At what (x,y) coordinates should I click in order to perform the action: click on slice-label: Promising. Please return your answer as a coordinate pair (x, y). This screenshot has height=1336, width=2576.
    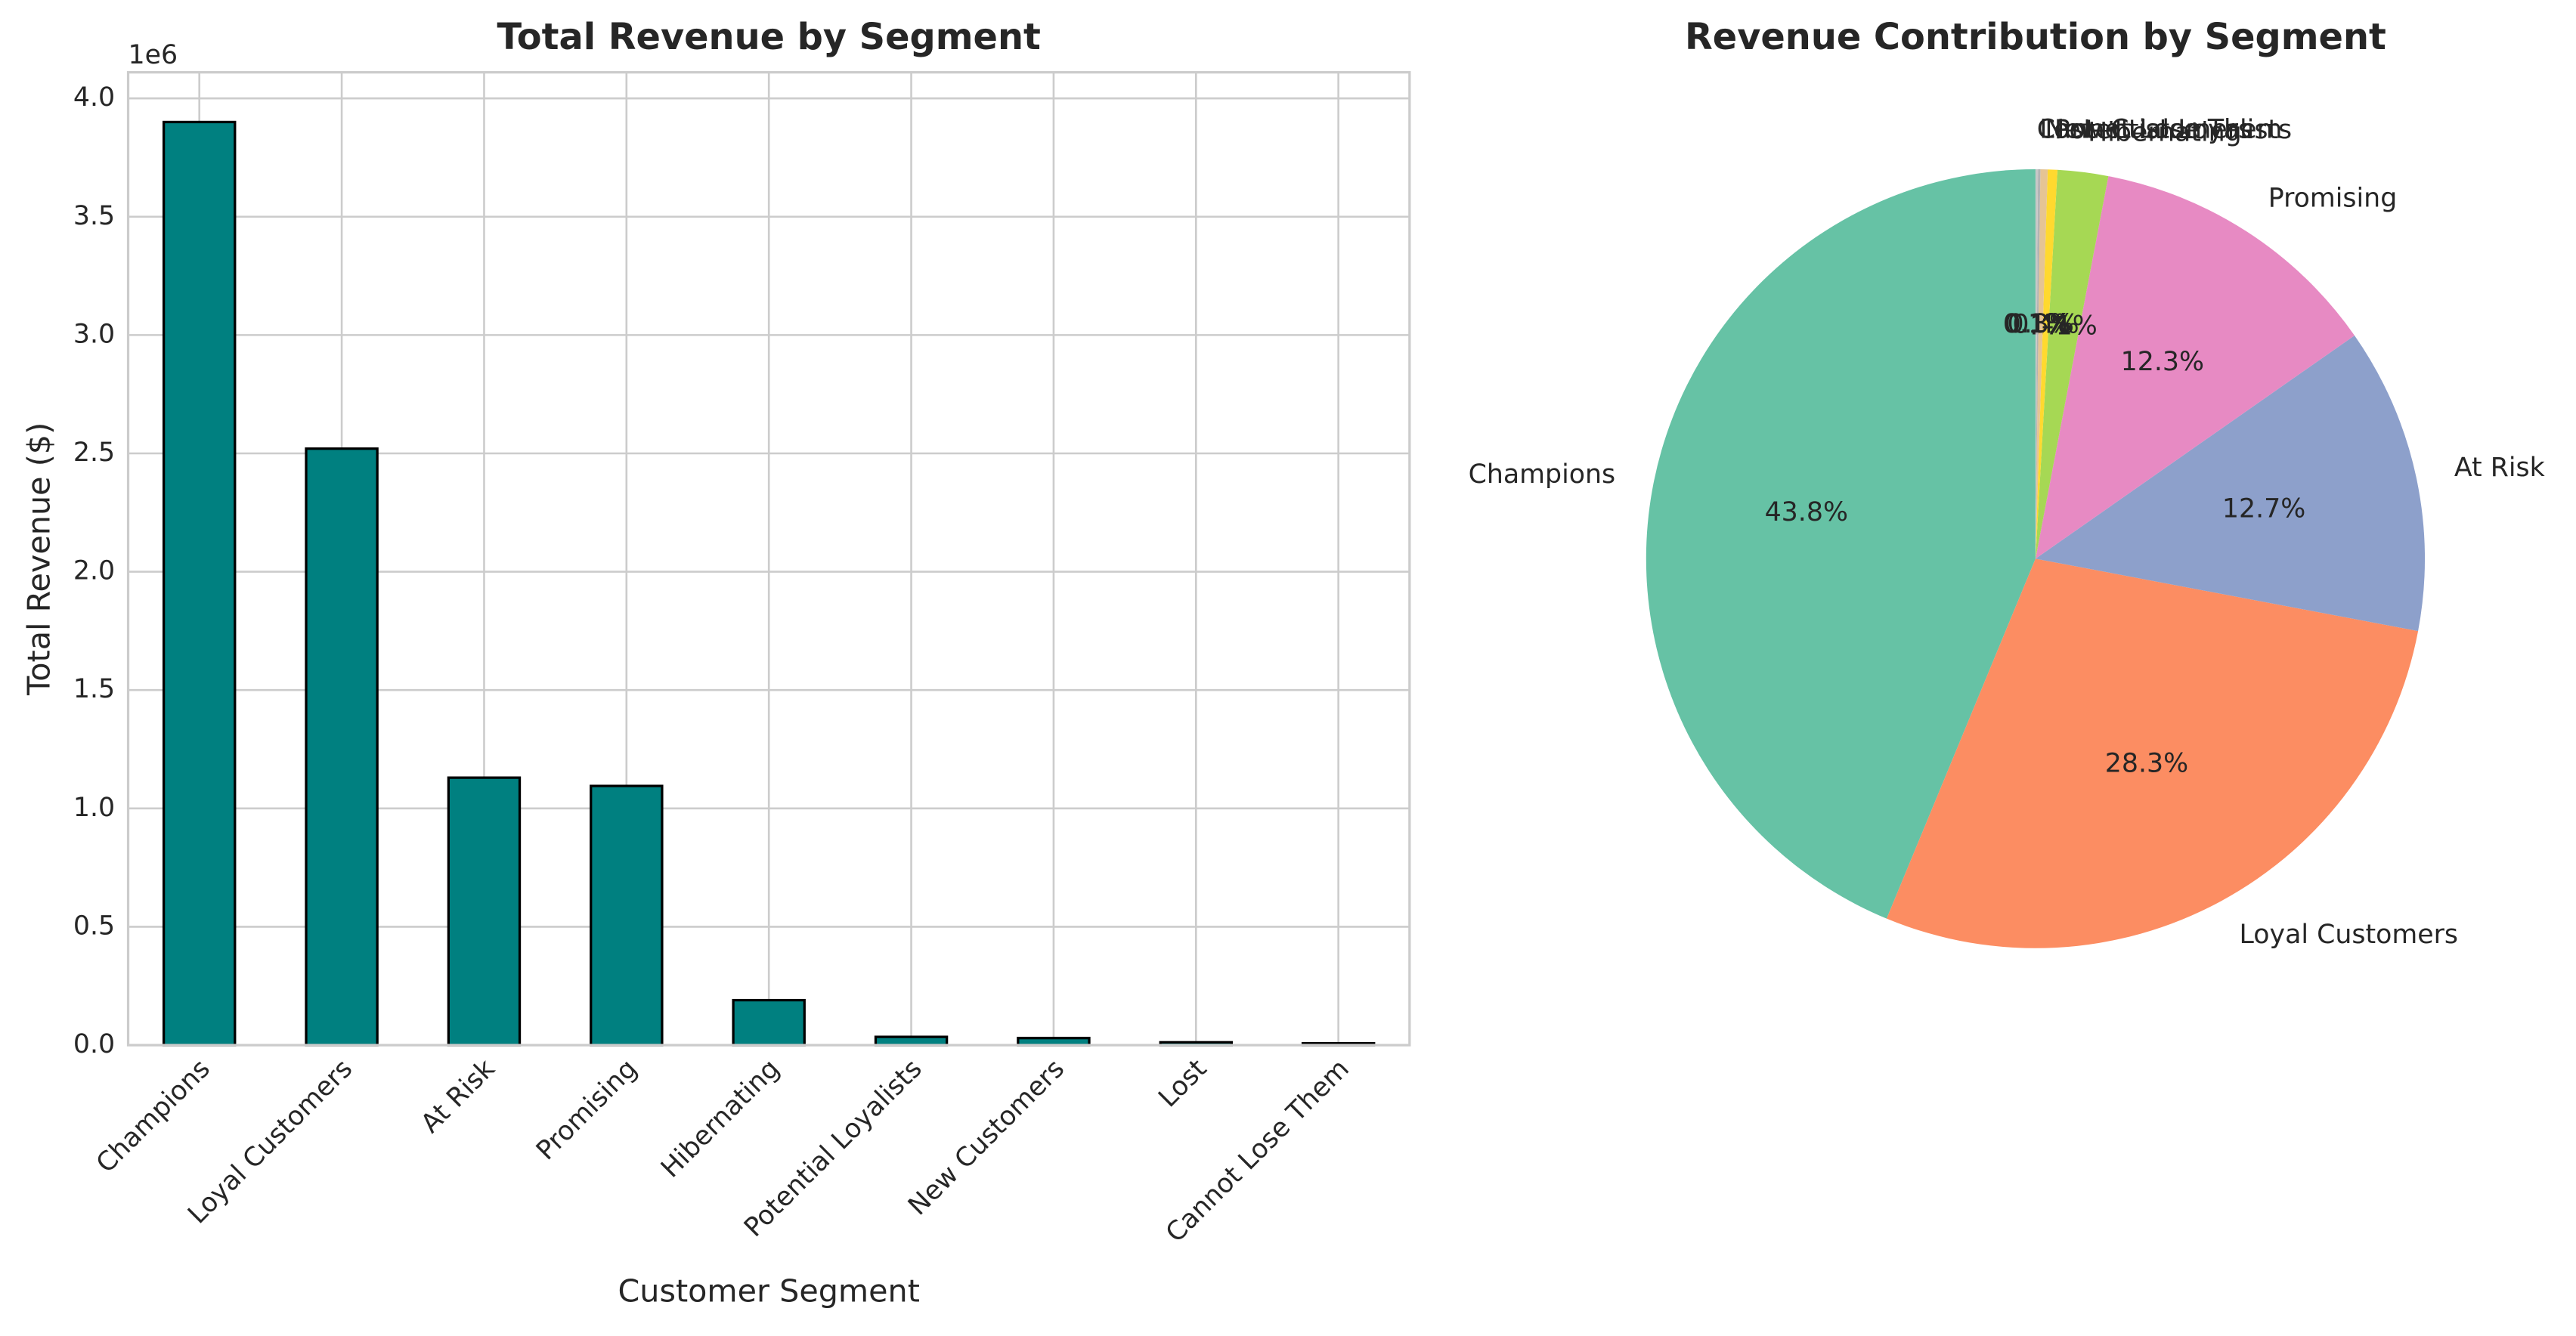
    Looking at the image, I should click on (2333, 198).